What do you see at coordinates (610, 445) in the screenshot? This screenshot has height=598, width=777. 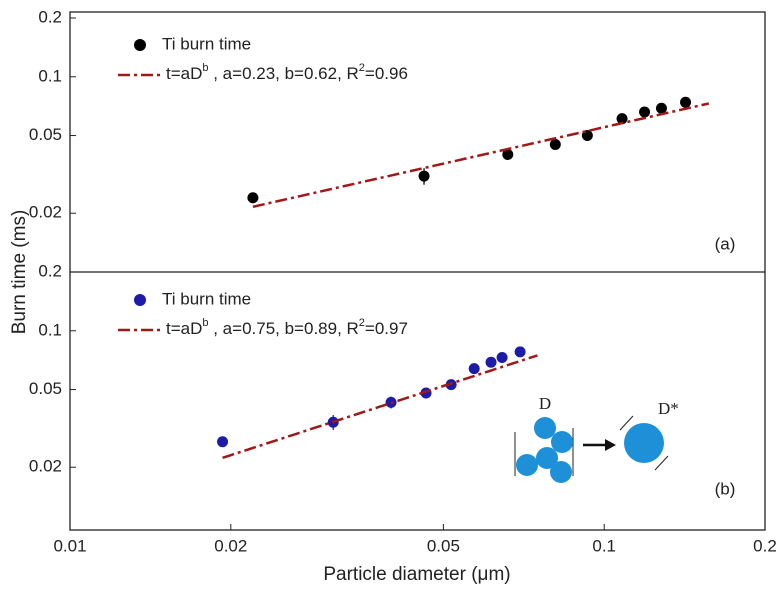 I see `arrow-head` at bounding box center [610, 445].